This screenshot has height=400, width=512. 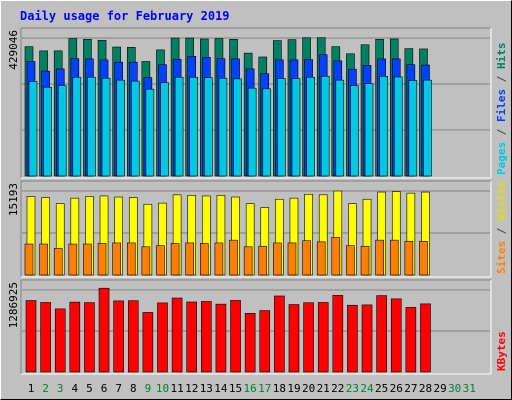 I want to click on x-tick-label-day-27: 27, so click(x=410, y=388).